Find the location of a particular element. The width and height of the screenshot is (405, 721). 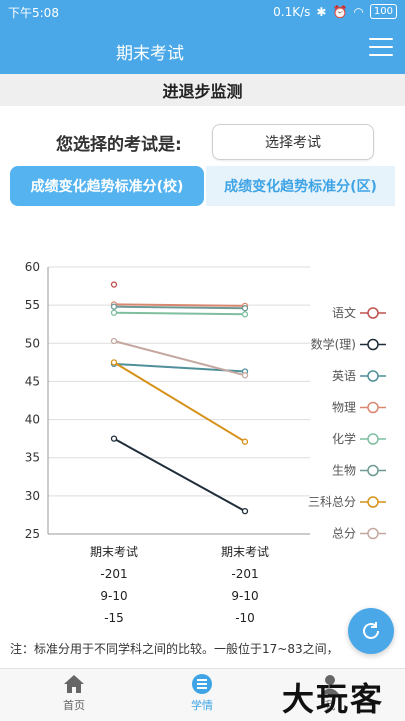

tab-district: 成绩变化趋势标准分(区) is located at coordinates (300, 186).